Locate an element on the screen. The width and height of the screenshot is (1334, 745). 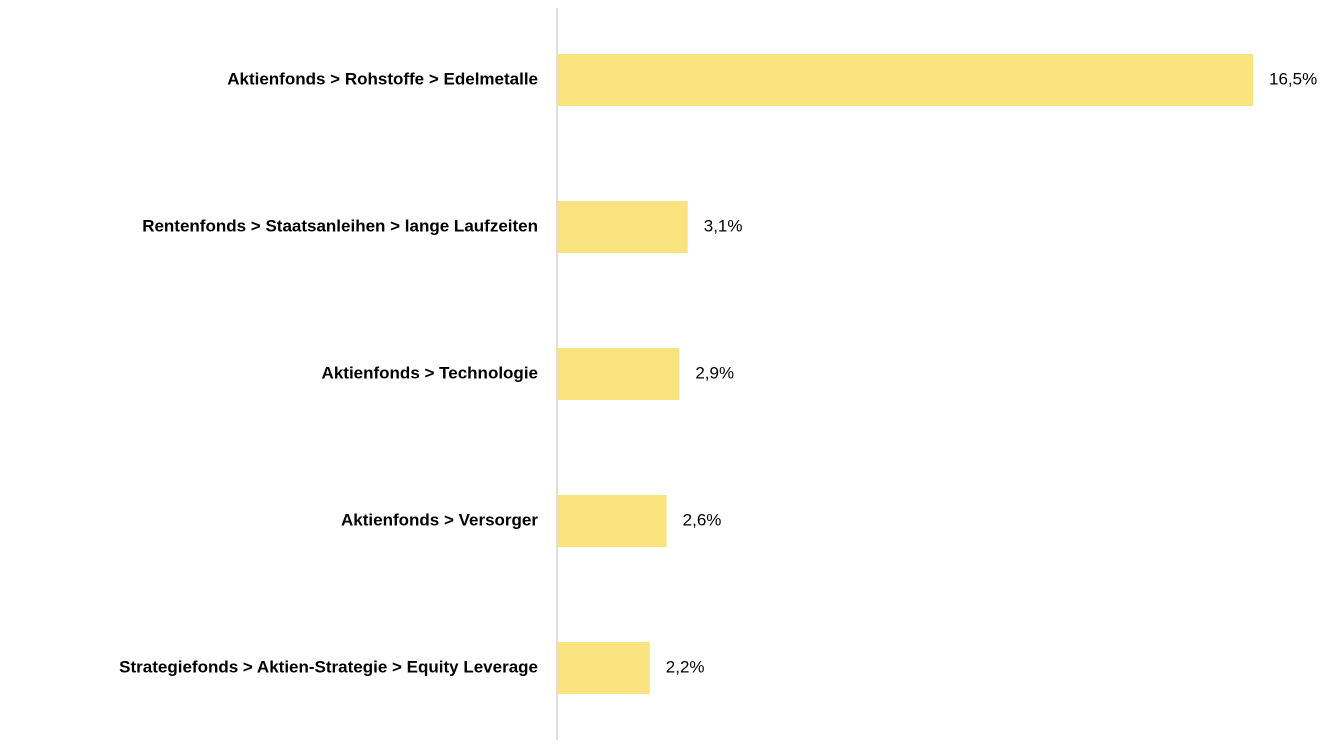
value-label: 2,2% is located at coordinates (685, 666).